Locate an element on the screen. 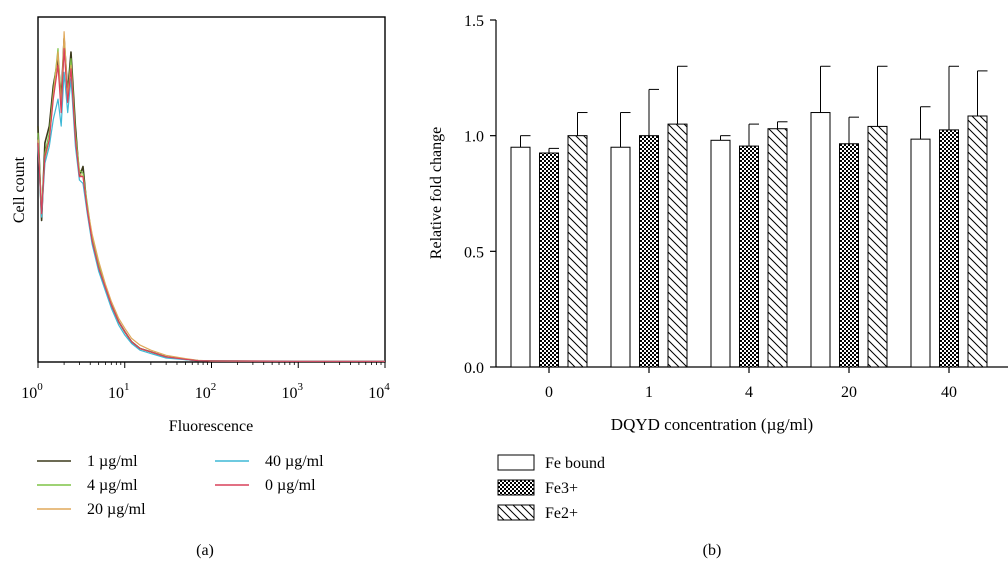 Image resolution: width=1008 pixels, height=565 pixels. panel-a-caption: (a) is located at coordinates (205, 550).